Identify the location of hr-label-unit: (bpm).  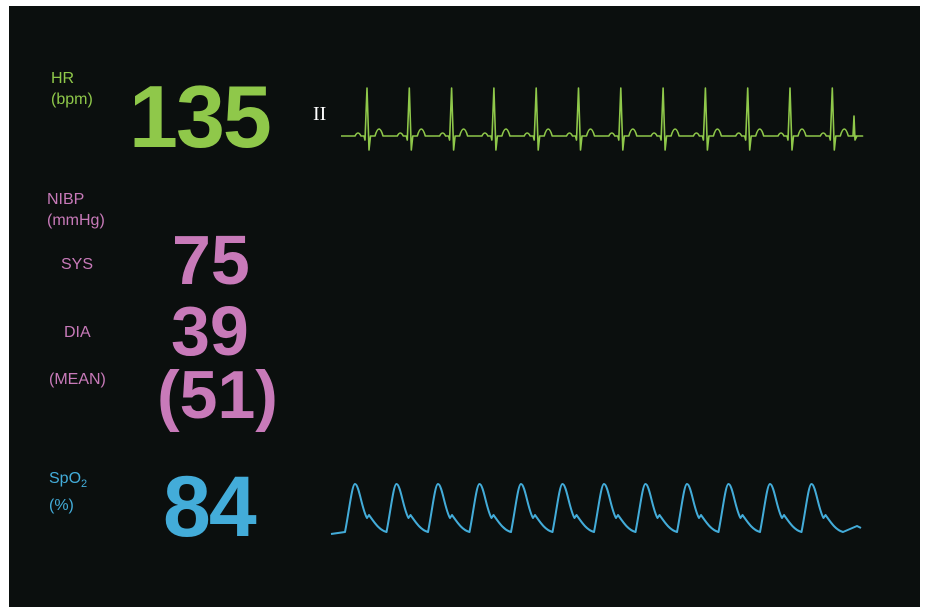
(72, 99).